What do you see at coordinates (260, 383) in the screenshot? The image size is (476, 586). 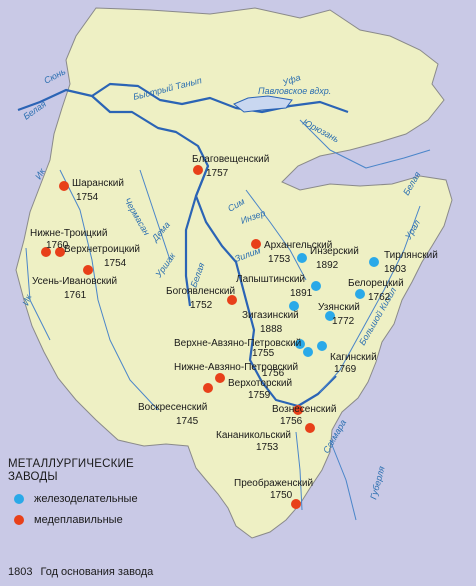 I see `plant-name: Верхоторский` at bounding box center [260, 383].